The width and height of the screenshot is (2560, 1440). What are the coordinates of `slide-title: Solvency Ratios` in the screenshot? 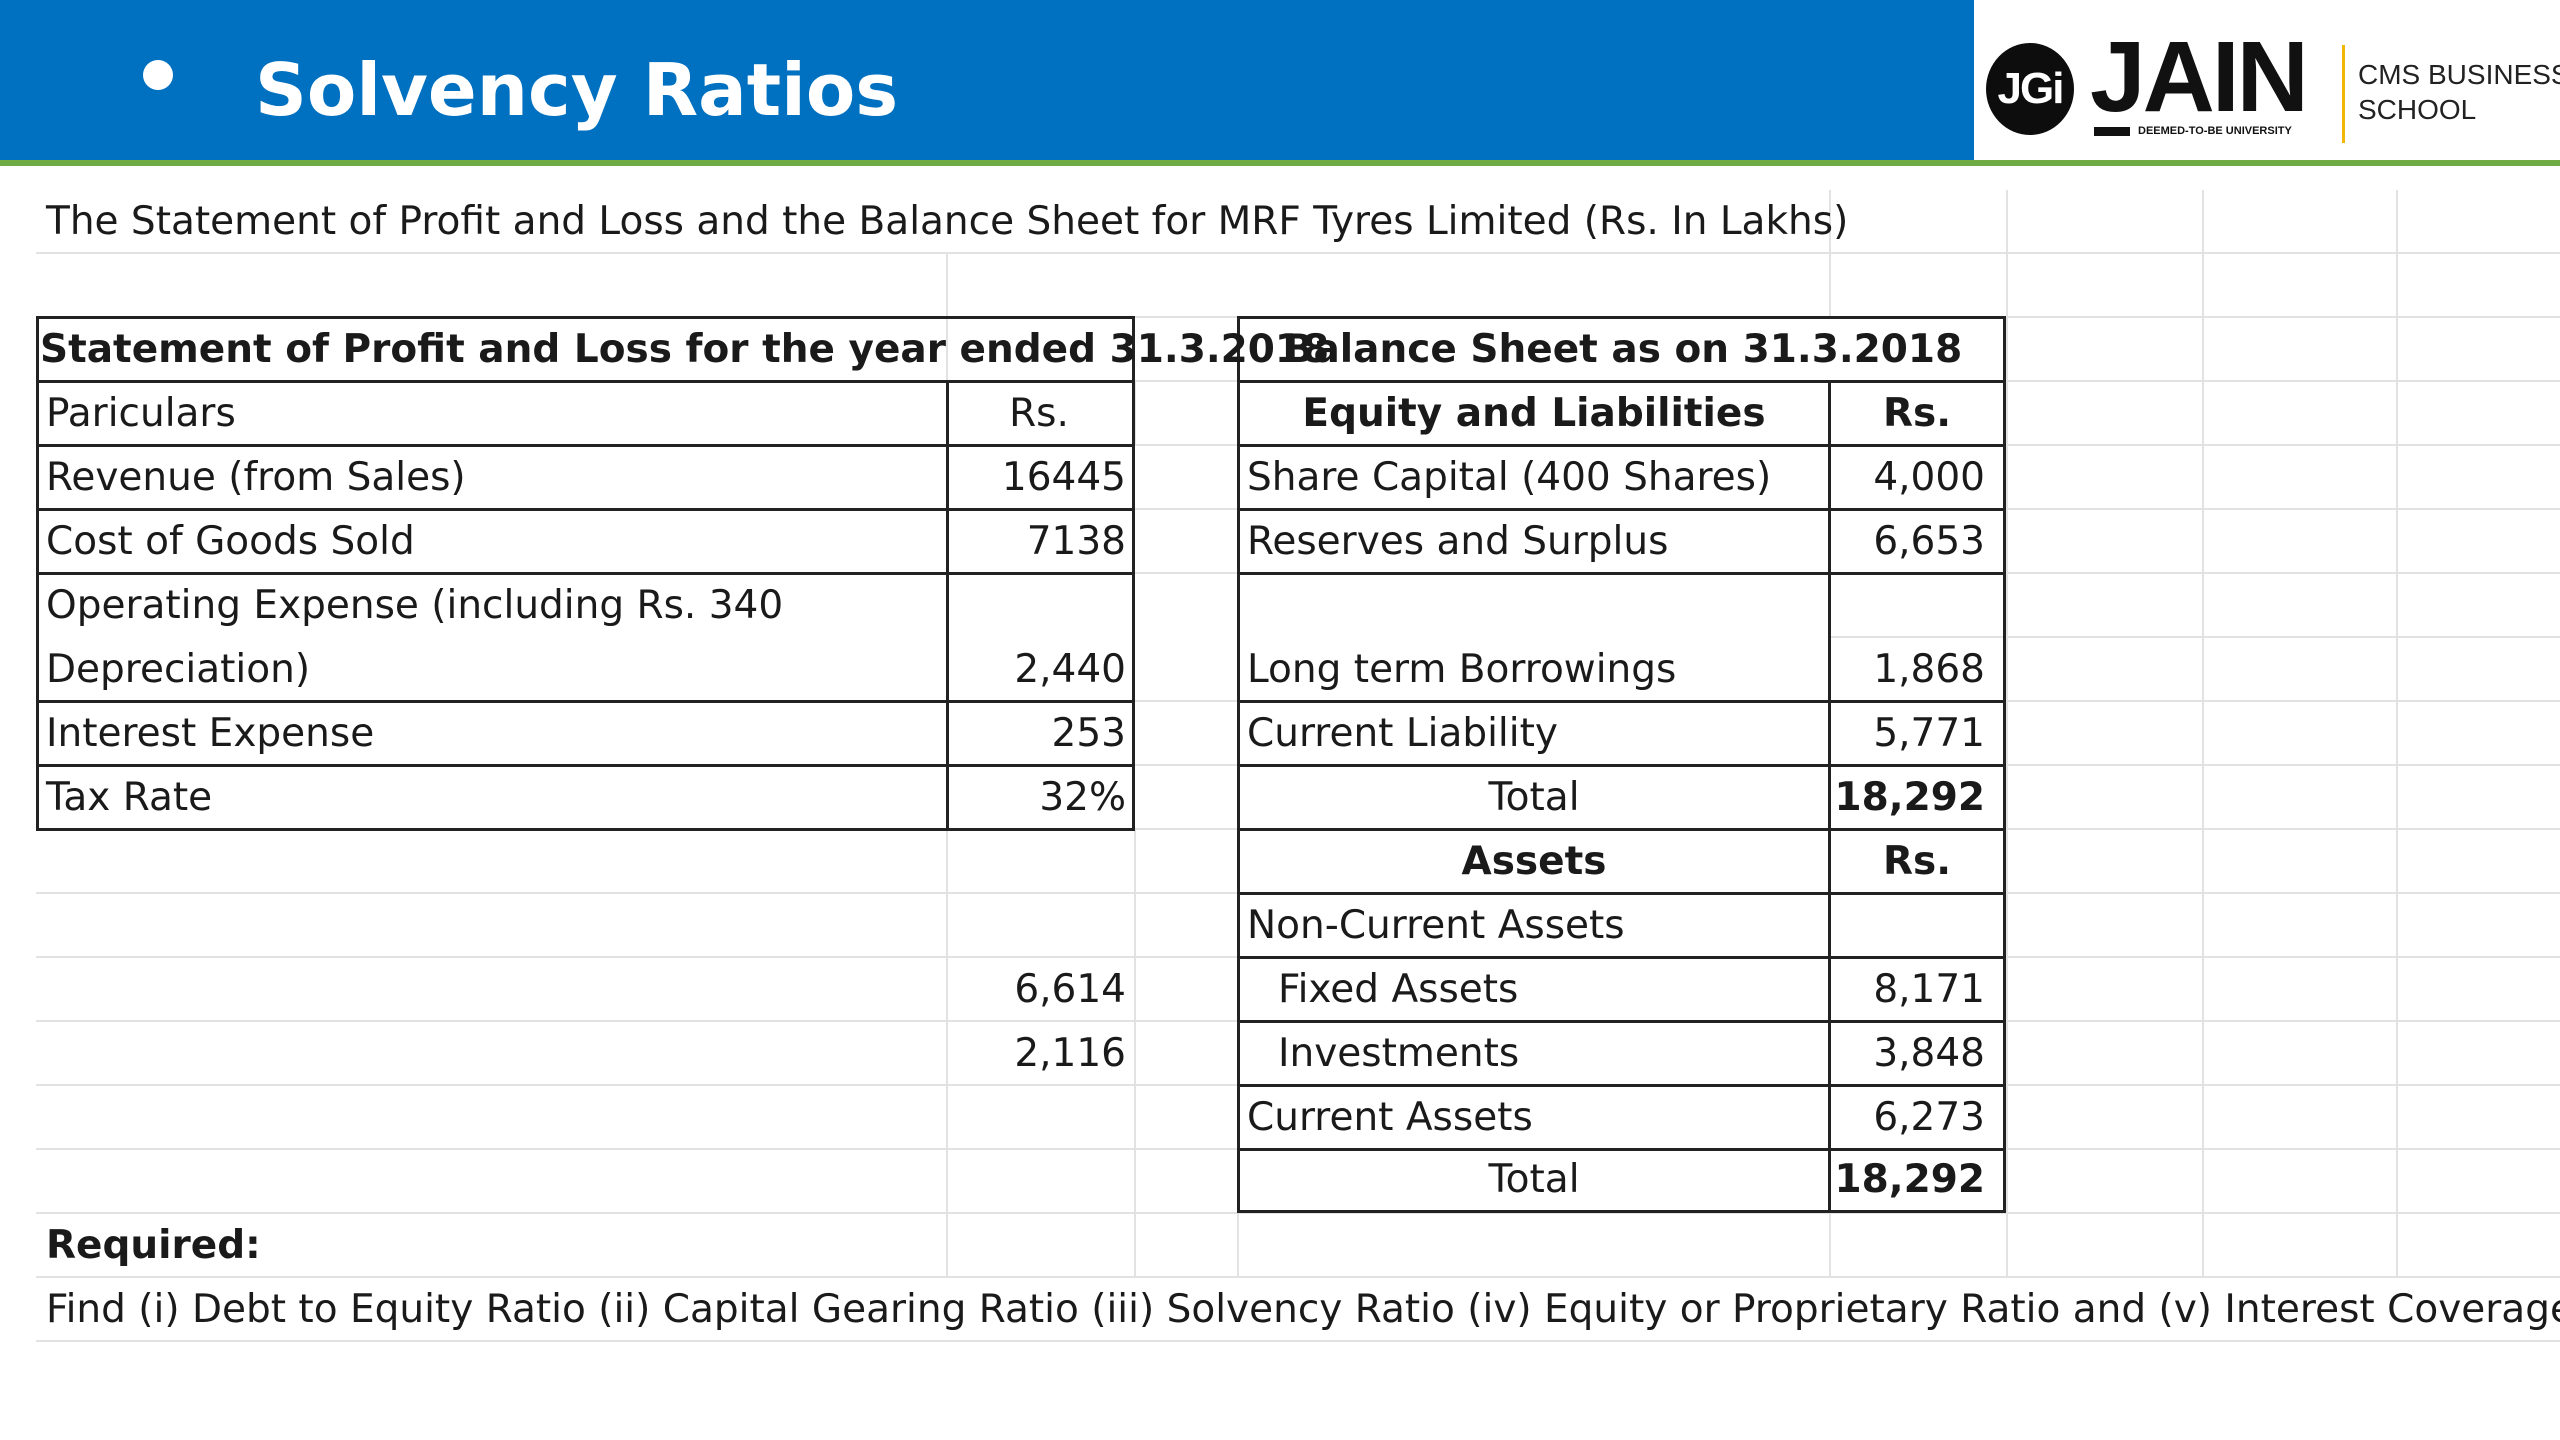 It's located at (577, 90).